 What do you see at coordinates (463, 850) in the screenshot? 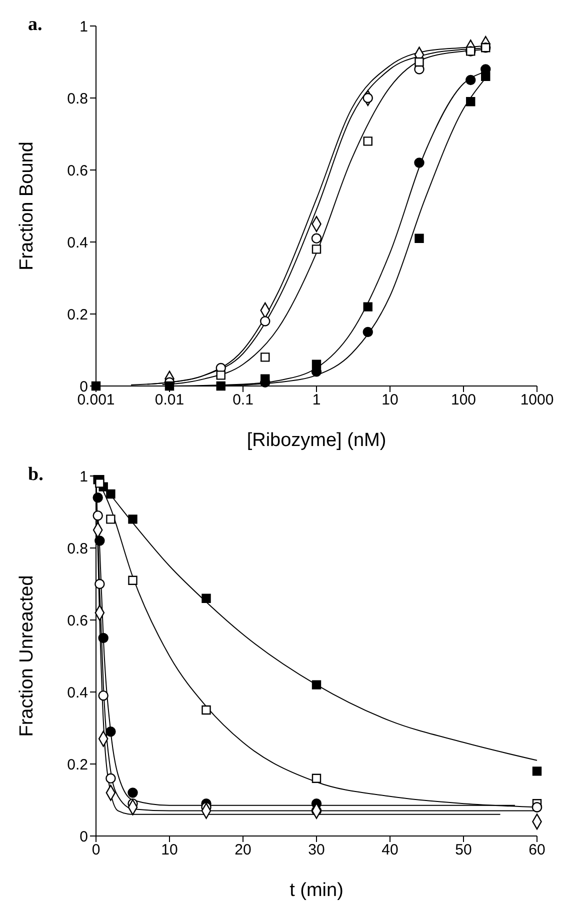
I see `x-tick-label: 50` at bounding box center [463, 850].